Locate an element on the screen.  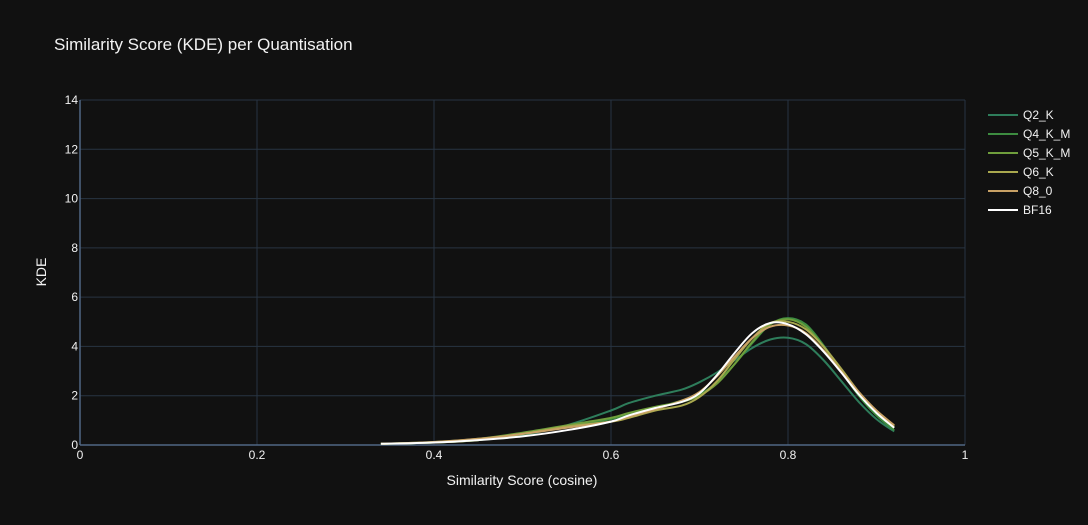
legend-item-q6-k: Q6_K is located at coordinates (1021, 172).